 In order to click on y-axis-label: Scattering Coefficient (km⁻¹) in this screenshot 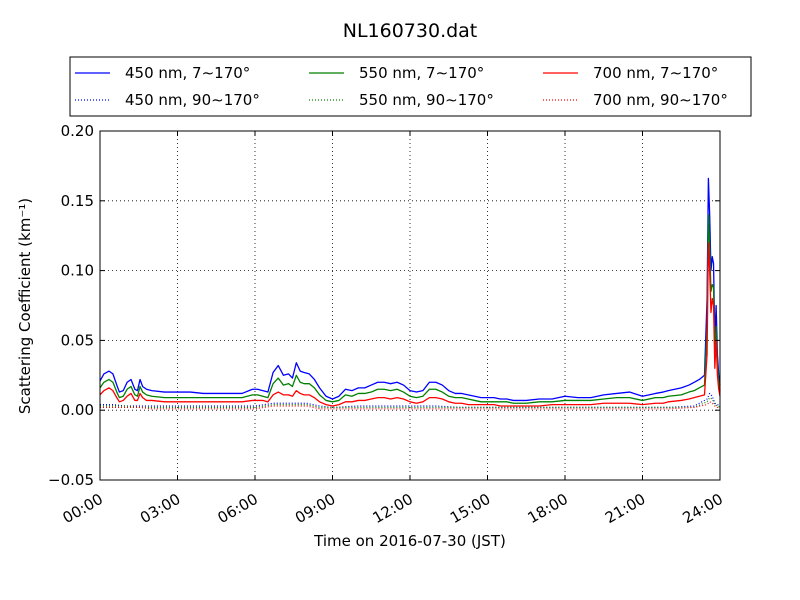, I will do `click(25, 306)`.